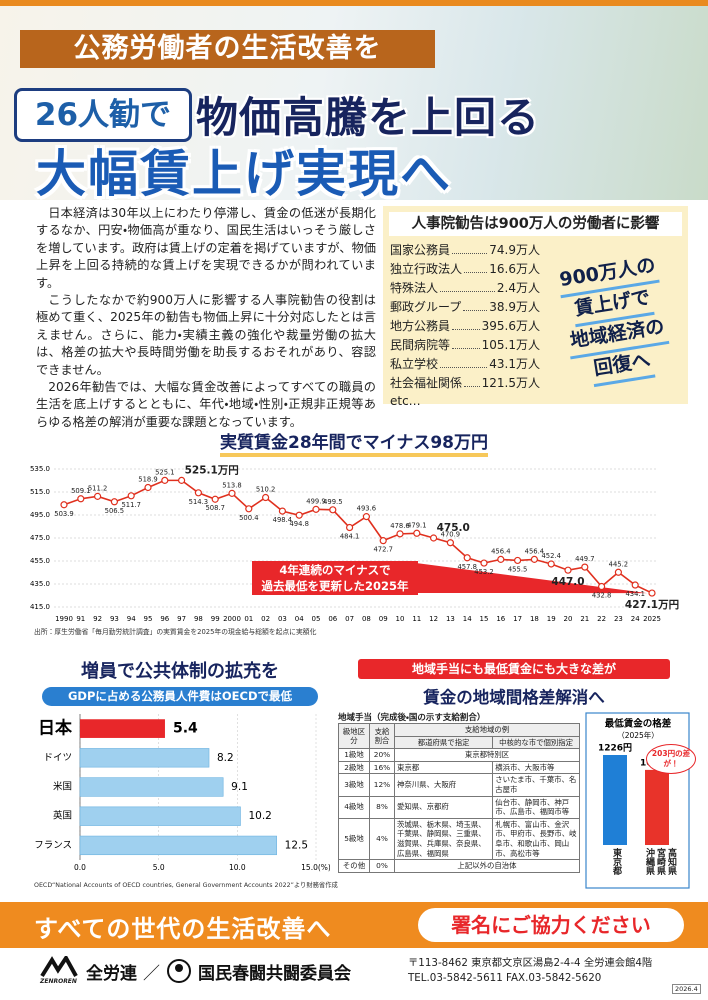 This screenshot has height=1000, width=708. I want to click on x-tick-label: 05, so click(316, 619).